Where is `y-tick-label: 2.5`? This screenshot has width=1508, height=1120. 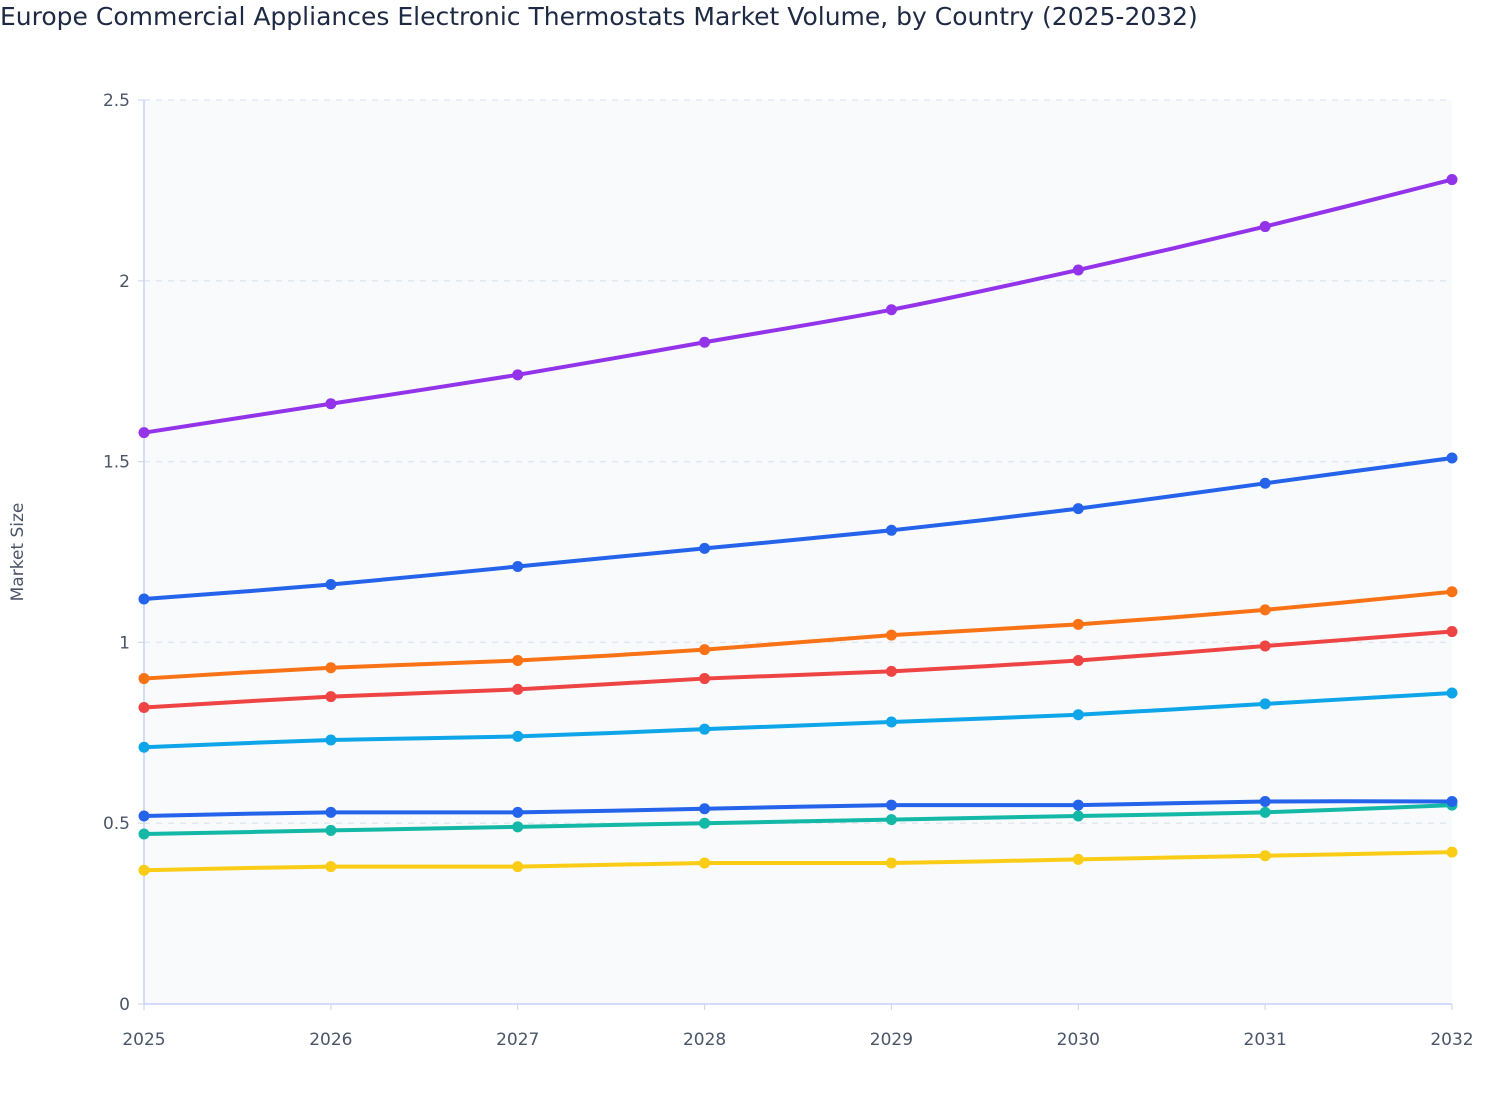 y-tick-label: 2.5 is located at coordinates (116, 101).